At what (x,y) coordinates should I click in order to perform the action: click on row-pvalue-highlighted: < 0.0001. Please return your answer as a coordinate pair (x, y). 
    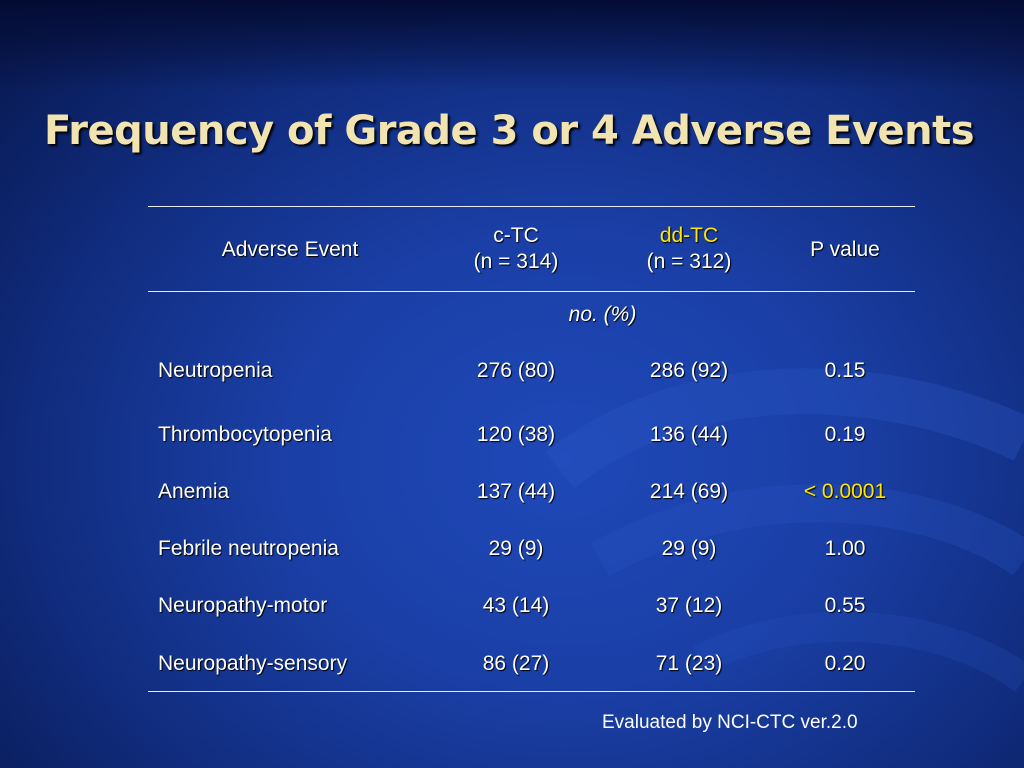
    Looking at the image, I should click on (845, 491).